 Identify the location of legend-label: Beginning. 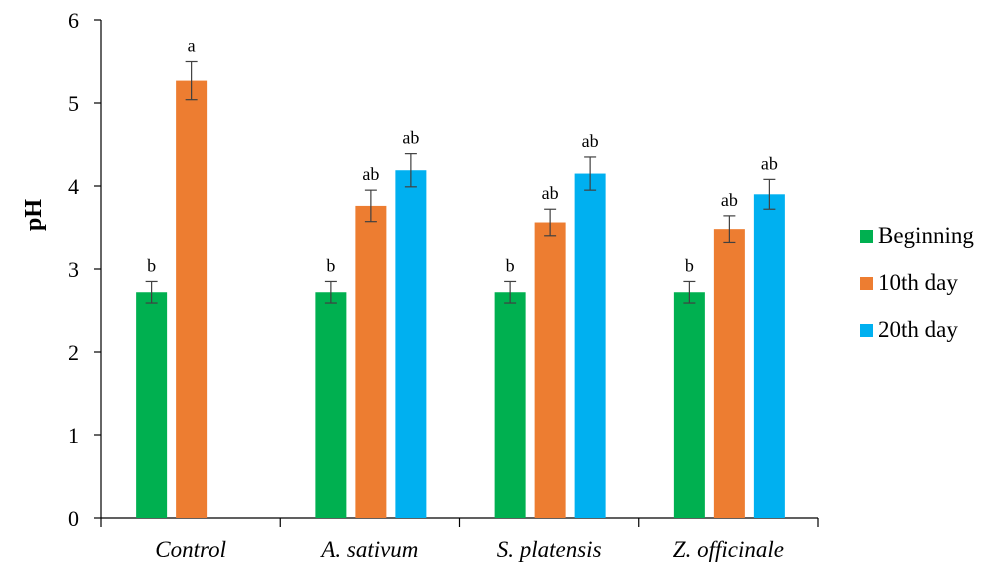
(926, 235).